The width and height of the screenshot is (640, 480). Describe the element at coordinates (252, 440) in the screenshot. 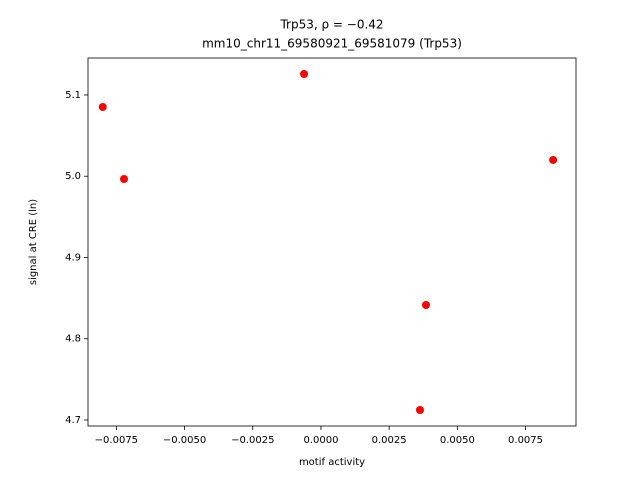

I see `x-tick-label: −0.0025` at that location.